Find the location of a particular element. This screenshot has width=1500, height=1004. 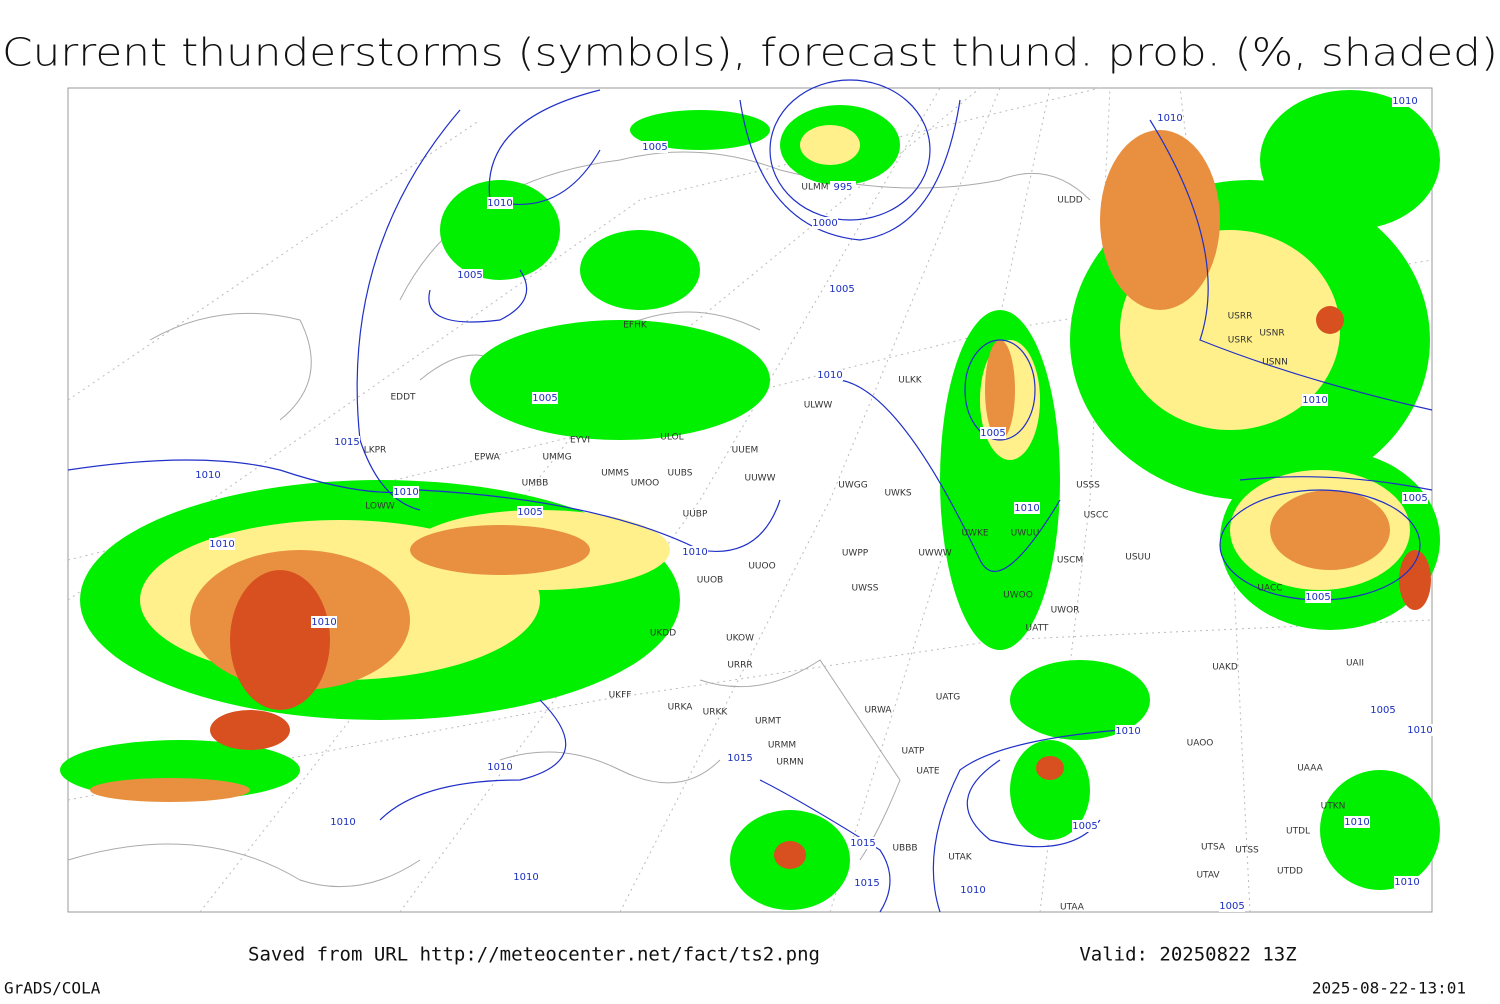

station-code: LKPR is located at coordinates (375, 451).